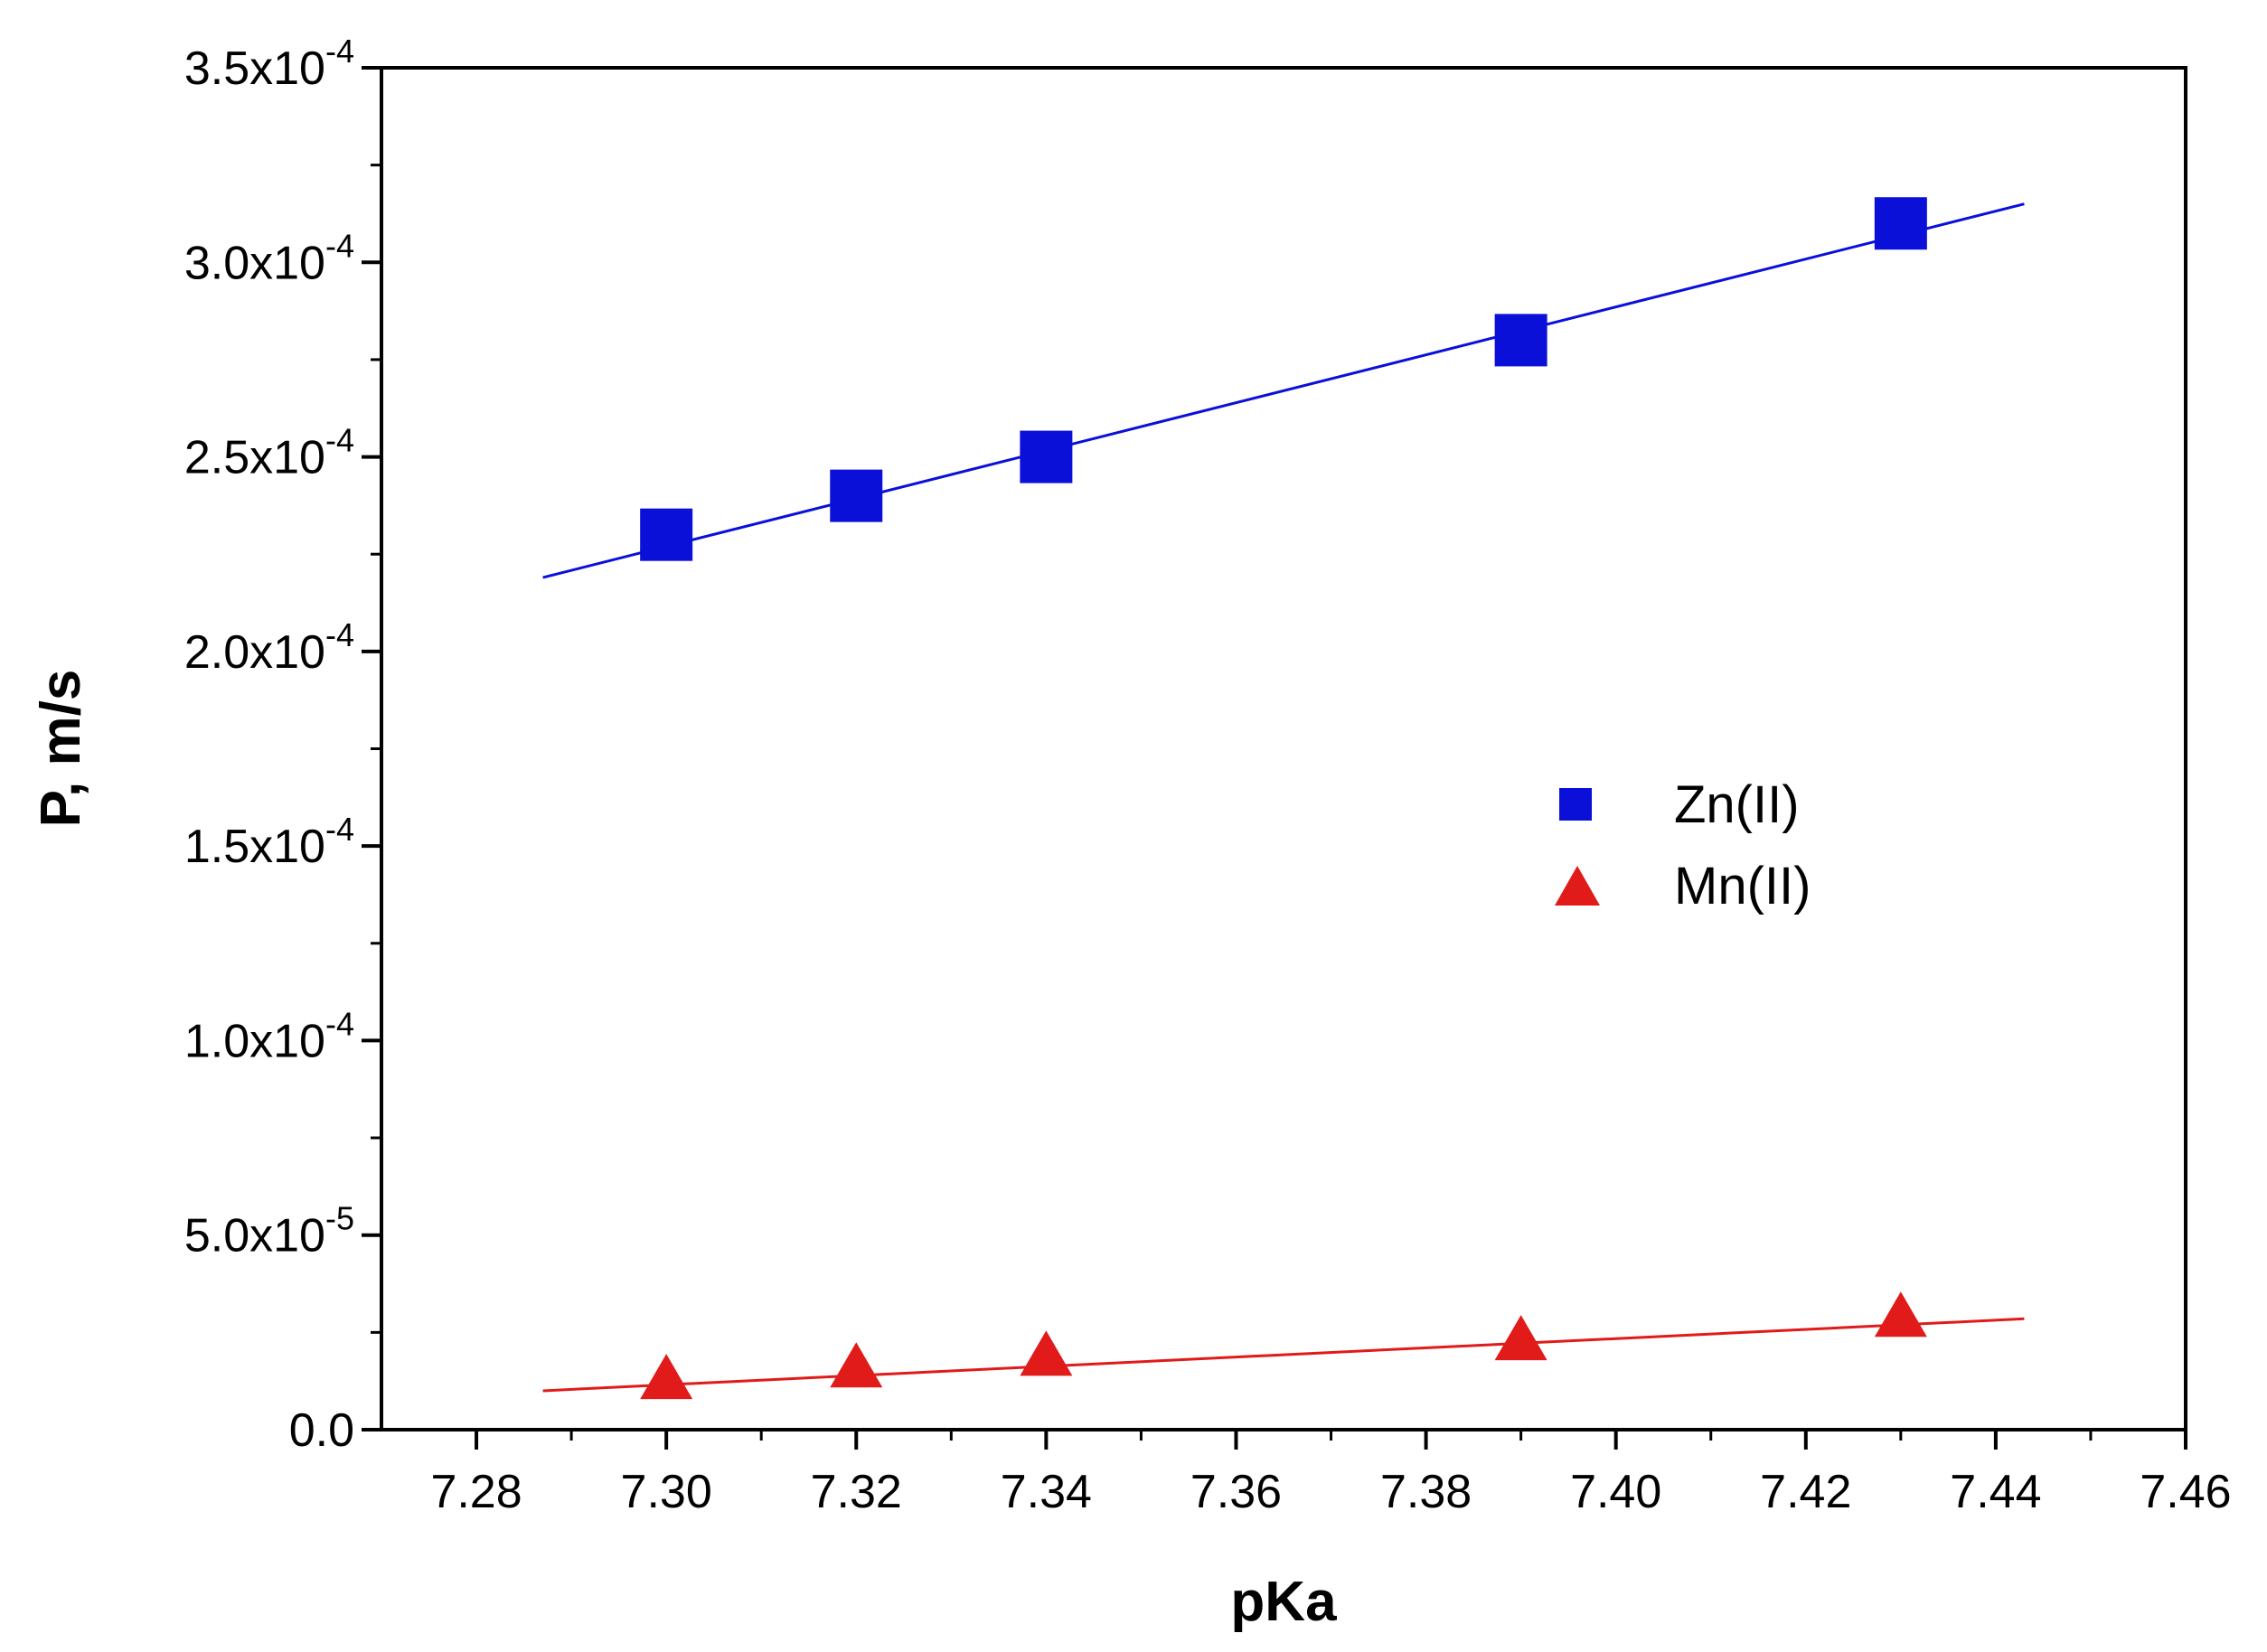  Describe the element at coordinates (857, 1492) in the screenshot. I see `x-tick-label: 7.32` at that location.